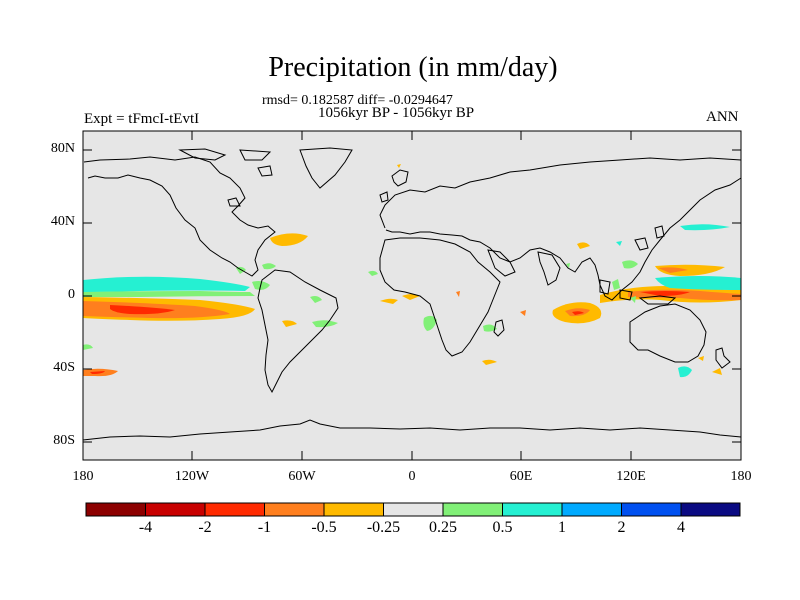  I want to click on coast-north-america, so click(179, 216).